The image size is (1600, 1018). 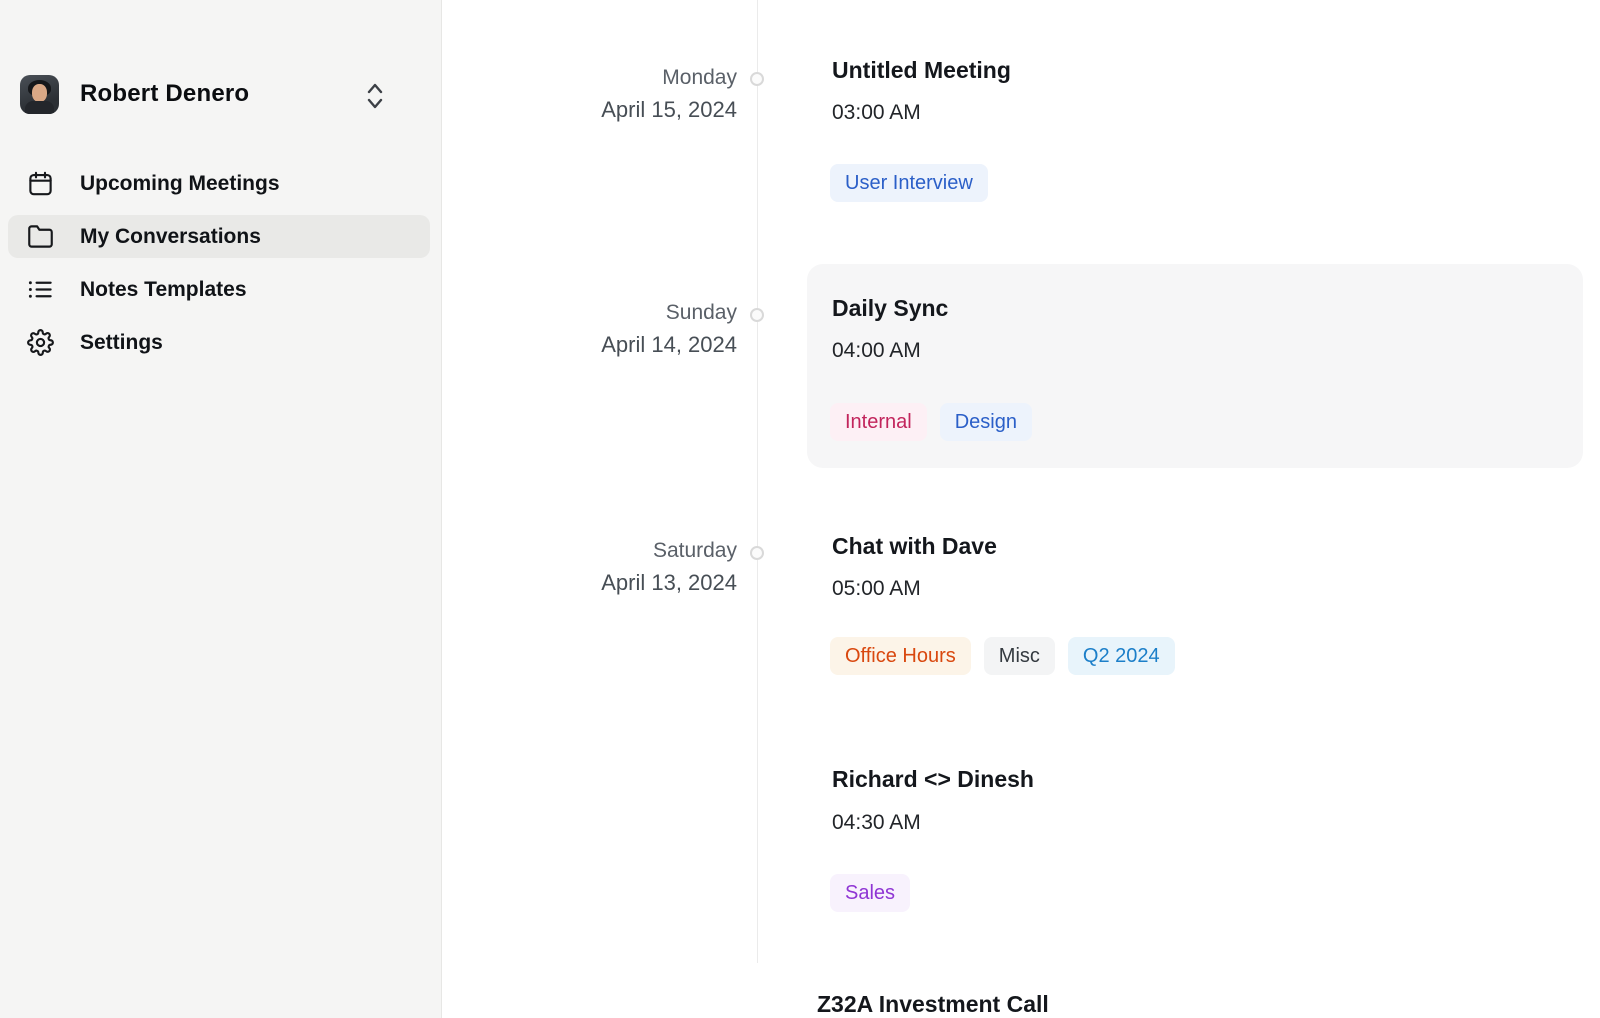 What do you see at coordinates (669, 109) in the screenshot?
I see `date-label: April 15, 2024` at bounding box center [669, 109].